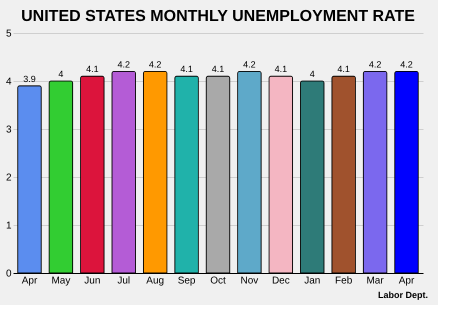  I want to click on y-tick-label: 1, so click(9, 226).